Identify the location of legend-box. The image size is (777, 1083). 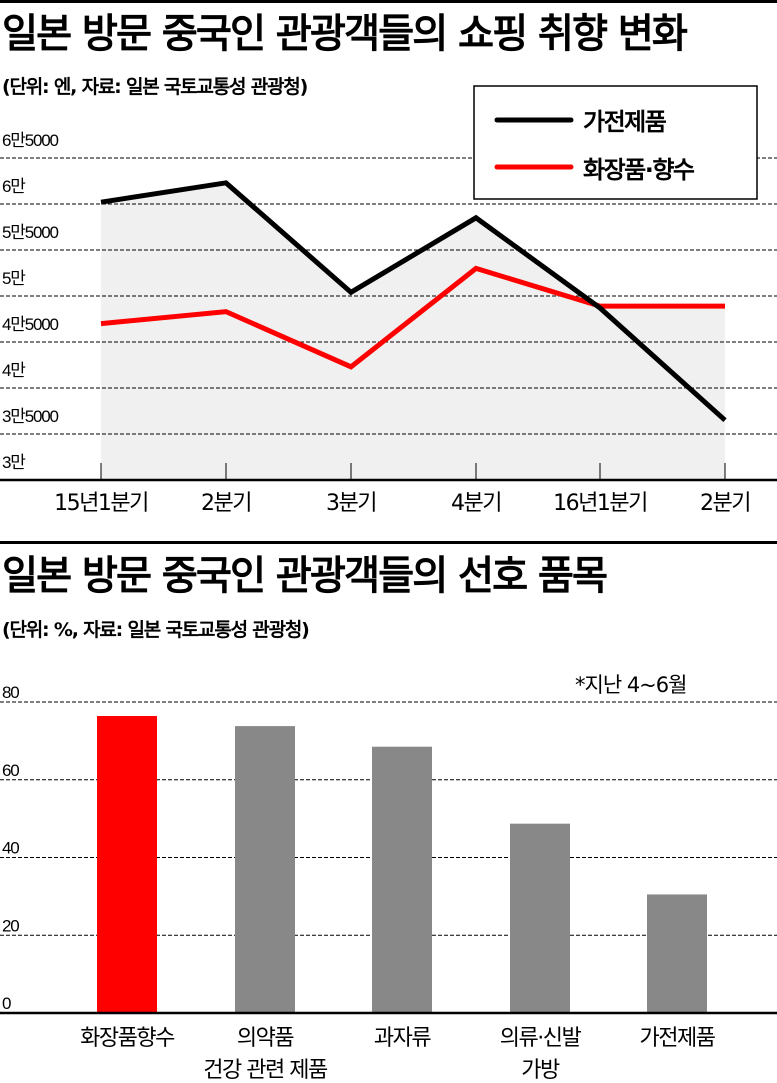
(615, 142).